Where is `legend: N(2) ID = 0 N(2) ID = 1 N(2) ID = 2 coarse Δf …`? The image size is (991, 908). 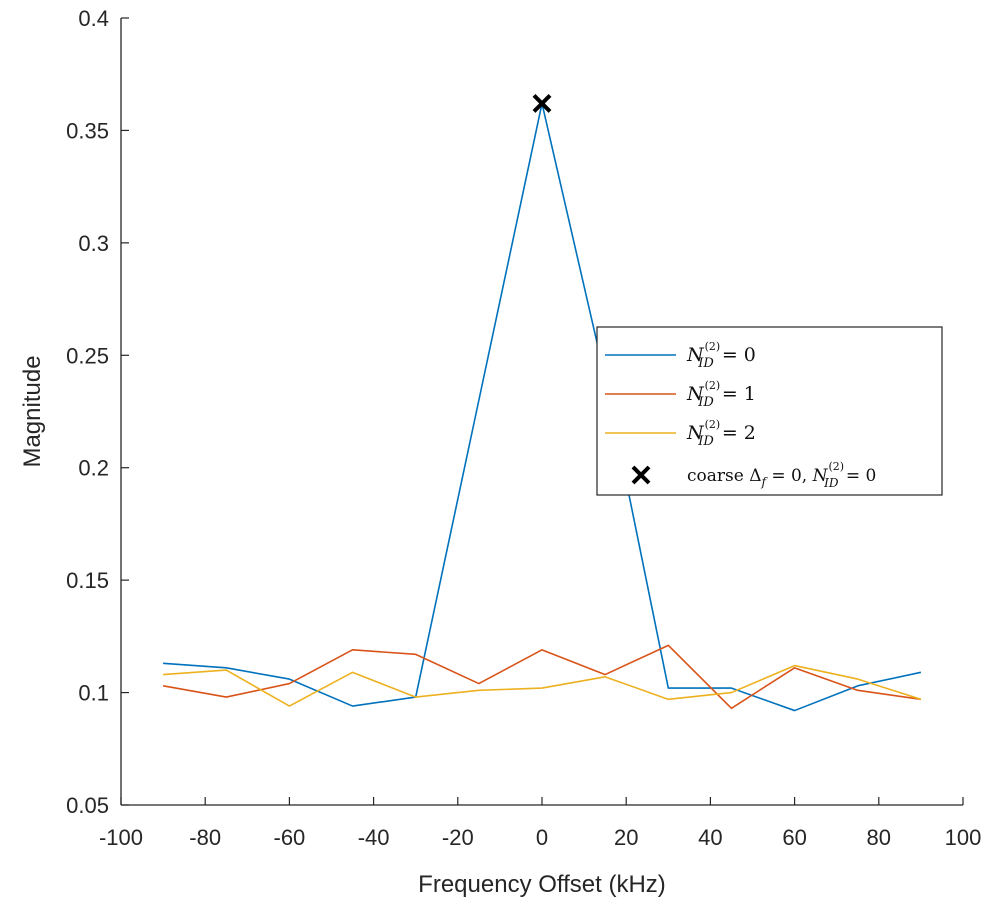
legend: N(2) ID = 0 N(2) ID = 1 N(2) ID = 2 coarse Δf … is located at coordinates (769, 411).